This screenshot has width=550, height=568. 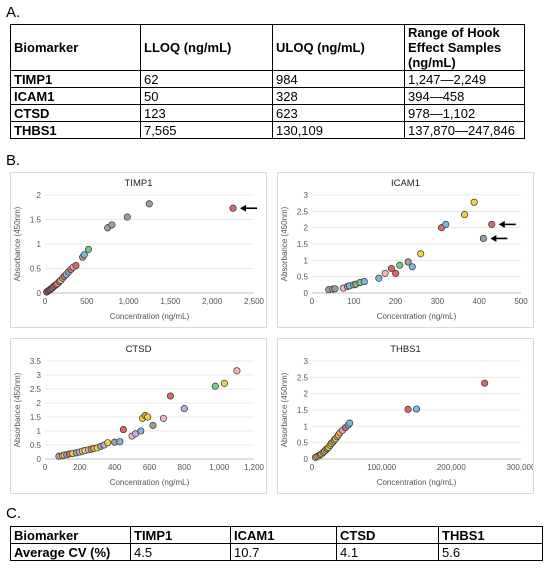 What do you see at coordinates (338, 79) in the screenshot?
I see `value-cell: 984` at bounding box center [338, 79].